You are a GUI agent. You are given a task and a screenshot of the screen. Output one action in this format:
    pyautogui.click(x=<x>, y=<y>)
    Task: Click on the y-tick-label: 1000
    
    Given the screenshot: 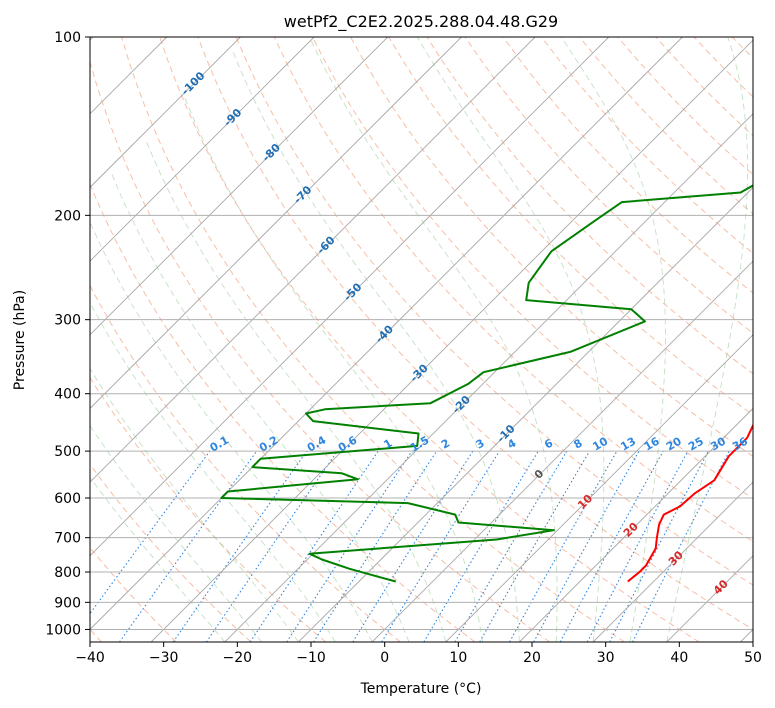 What is the action you would take?
    pyautogui.click(x=63, y=630)
    